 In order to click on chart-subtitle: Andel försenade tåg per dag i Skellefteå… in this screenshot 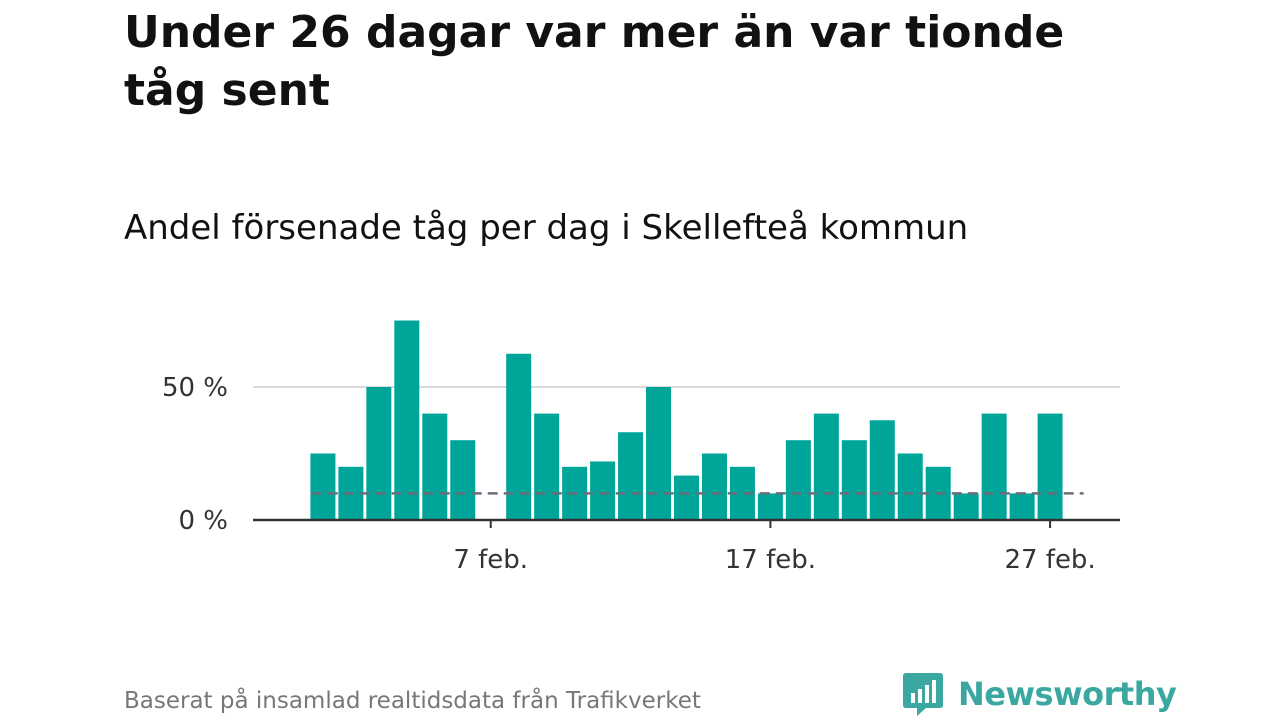, I will do `click(546, 228)`.